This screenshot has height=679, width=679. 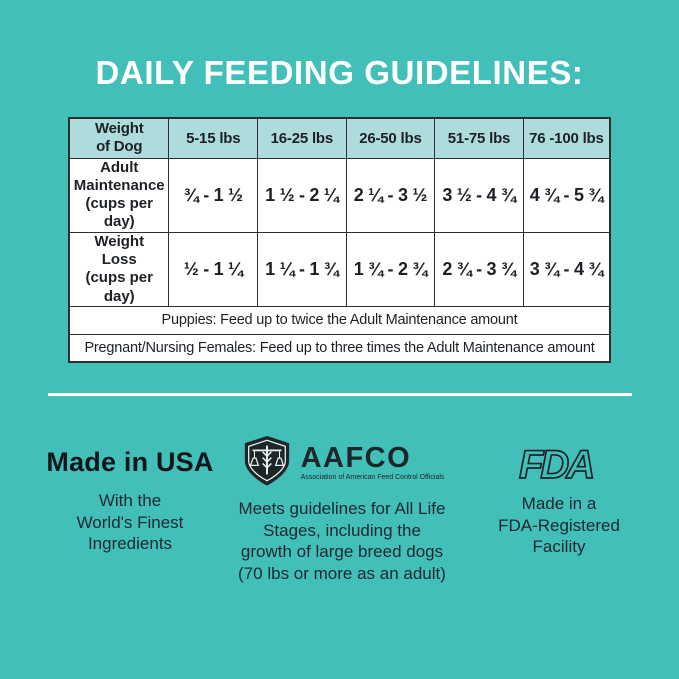 I want to click on header-51-75-lbs: 51-75 lbs, so click(x=479, y=138).